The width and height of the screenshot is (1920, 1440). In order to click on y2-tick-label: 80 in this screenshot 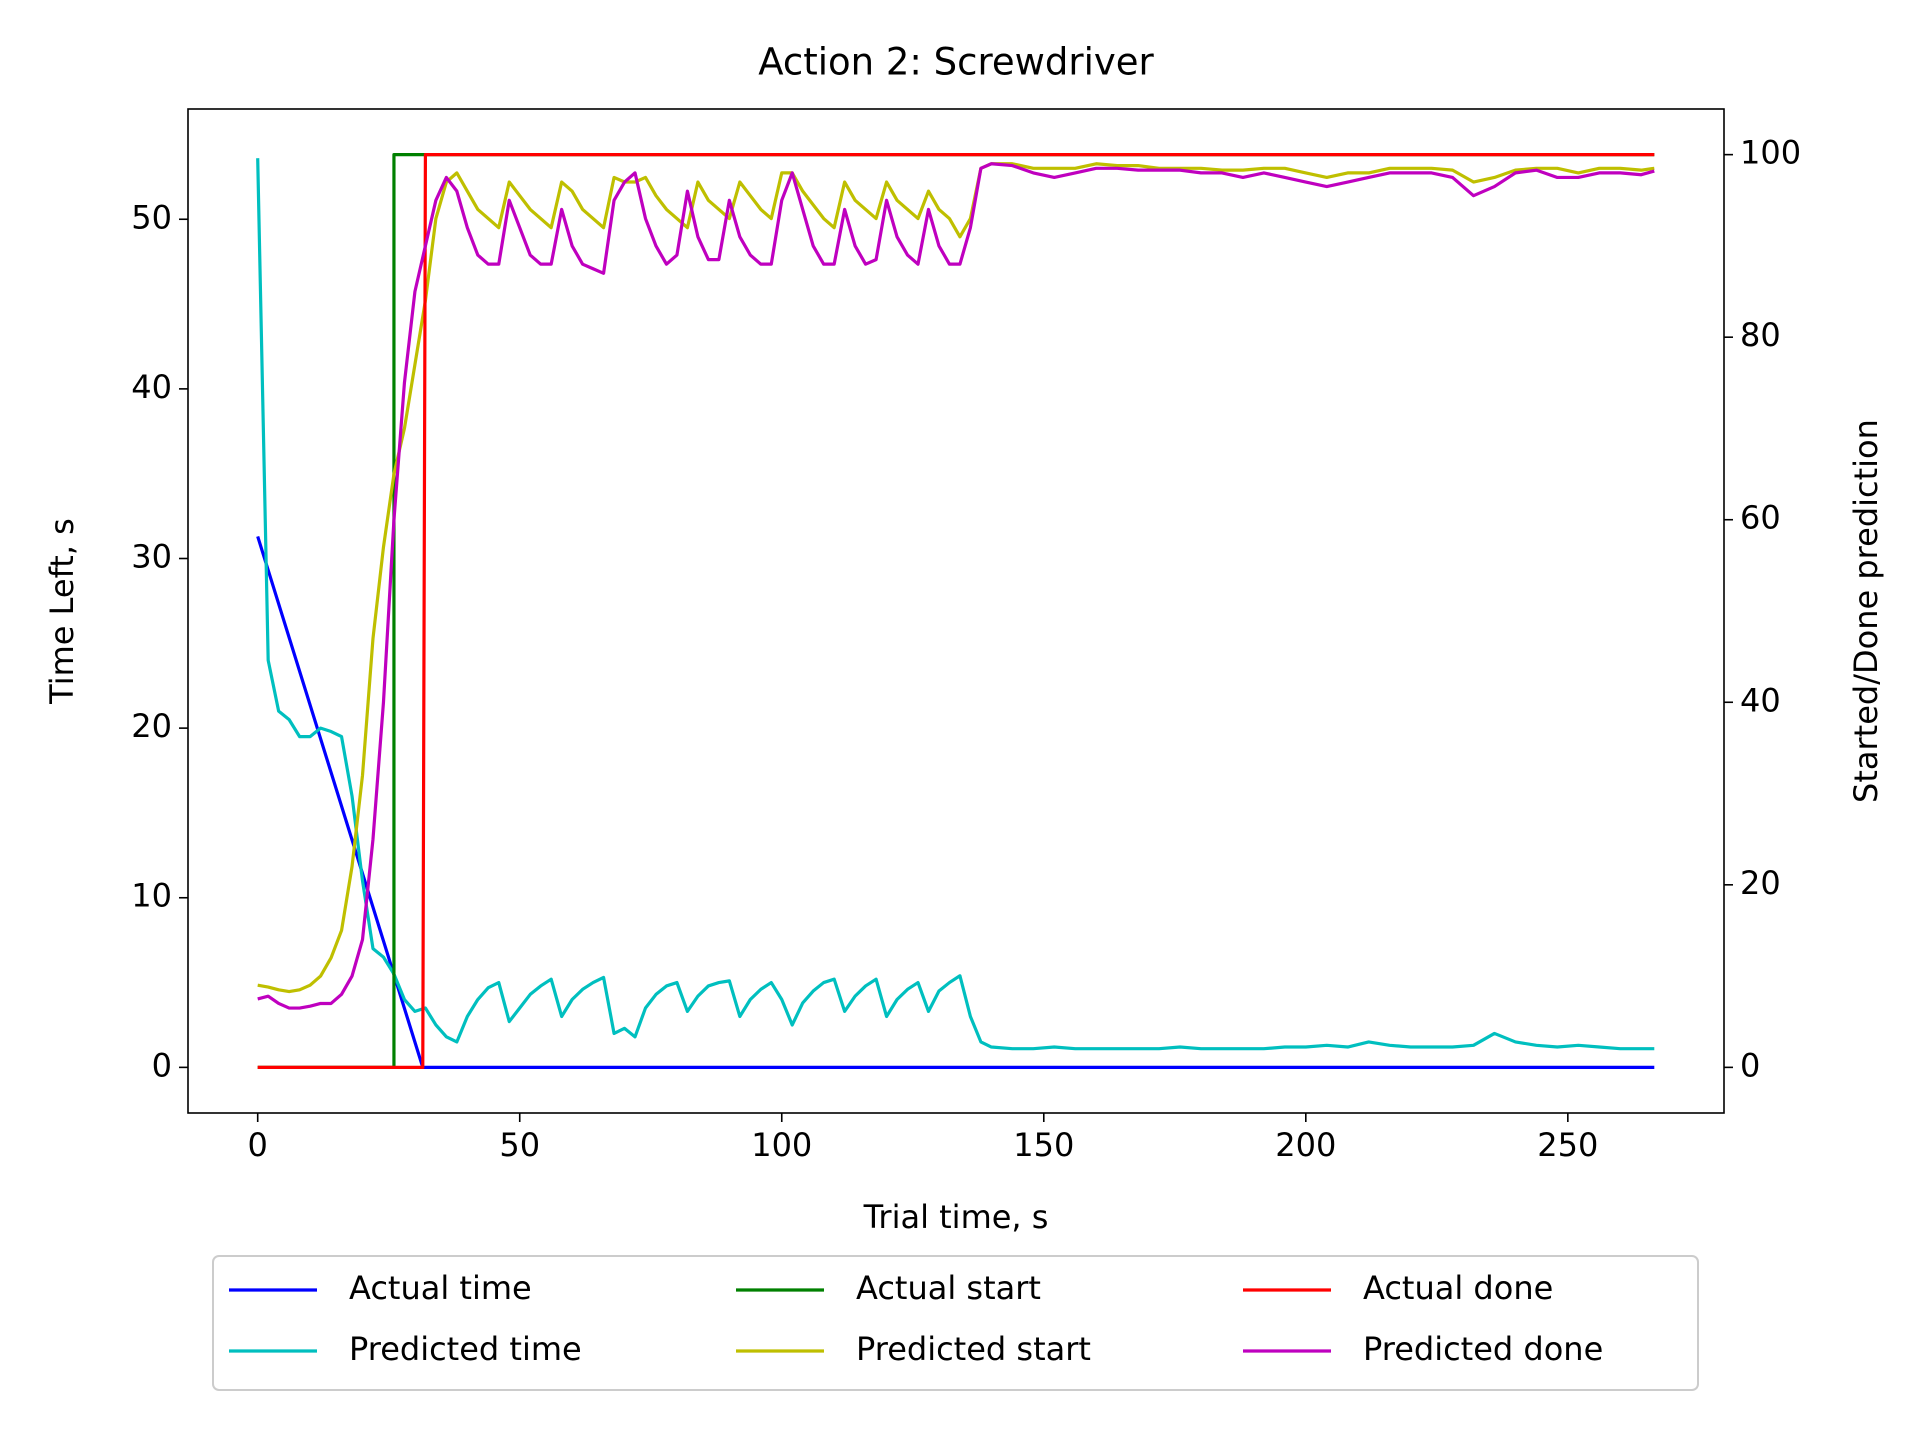, I will do `click(1760, 335)`.